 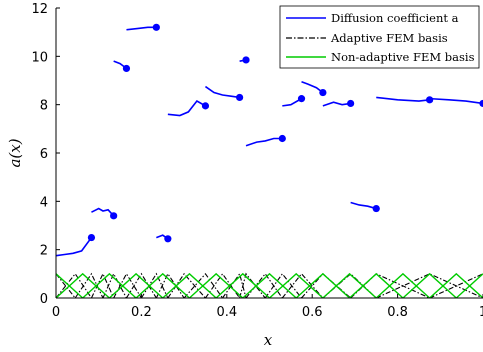 What do you see at coordinates (395, 18) in the screenshot?
I see `legend-entry-diffusion: Diffusion coefficient a` at bounding box center [395, 18].